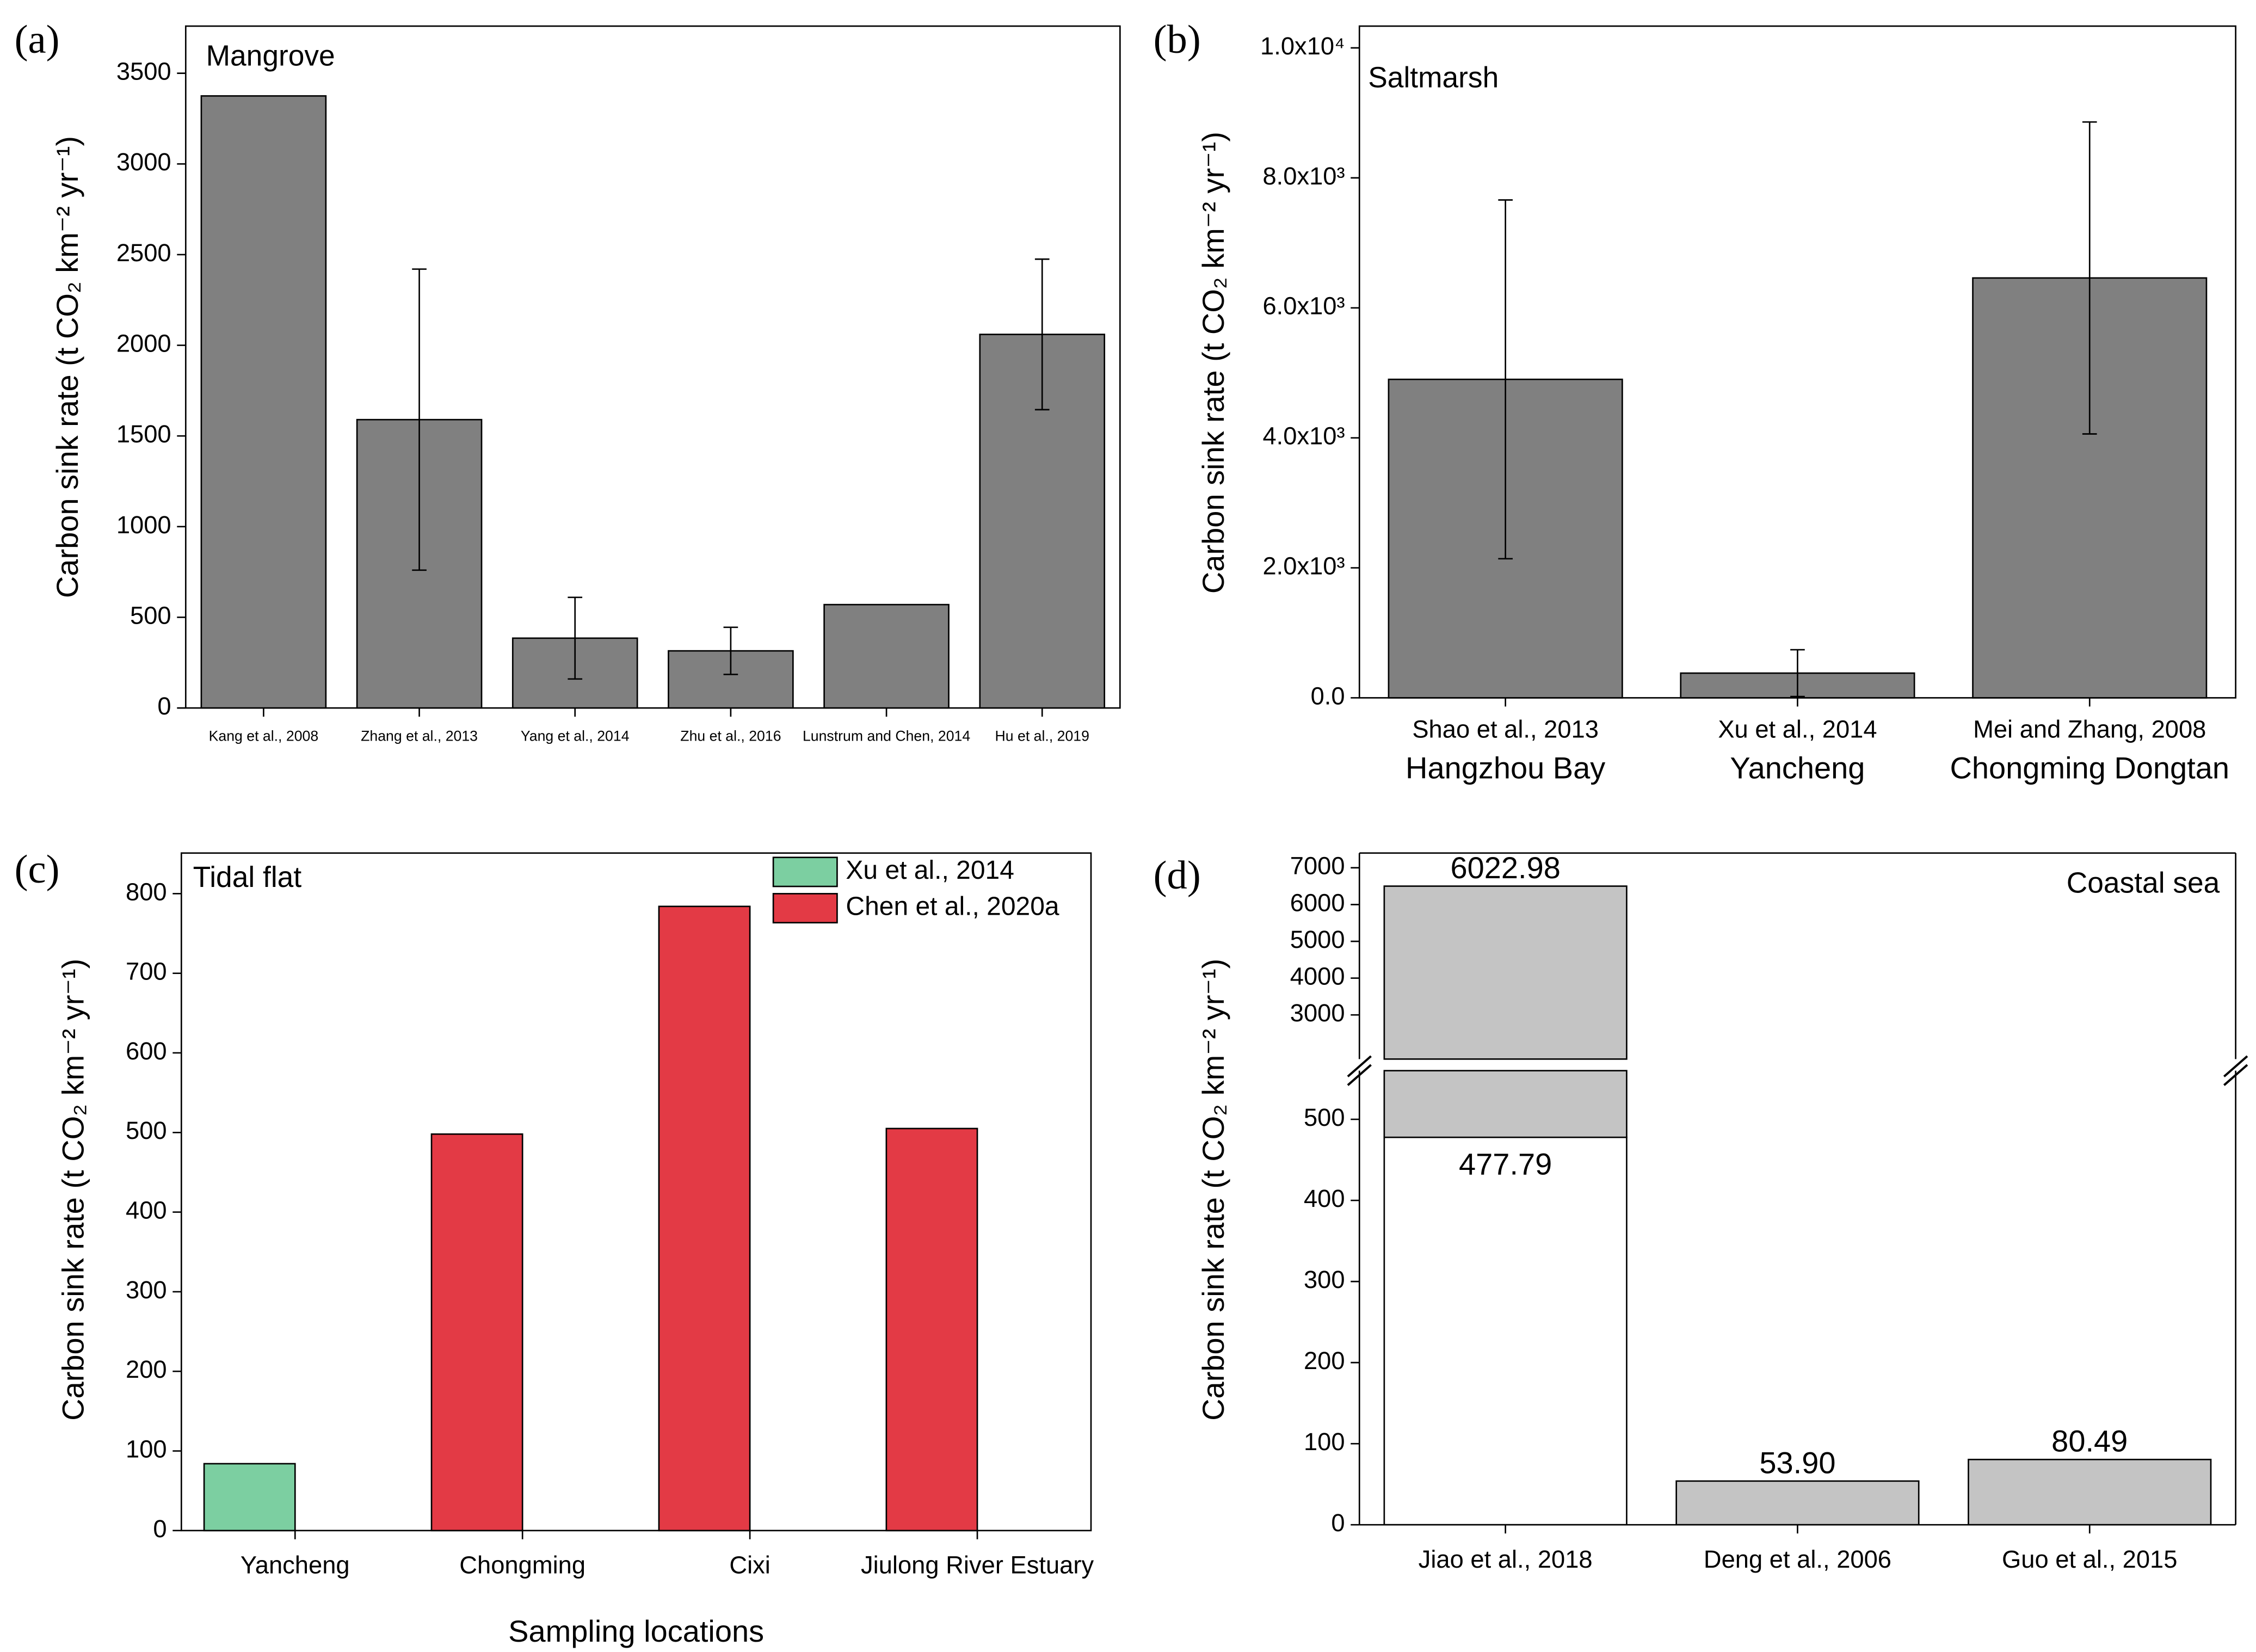 This screenshot has height=1652, width=2256. What do you see at coordinates (1304, 566) in the screenshot?
I see `y-tick-label: 2.0x10³` at bounding box center [1304, 566].